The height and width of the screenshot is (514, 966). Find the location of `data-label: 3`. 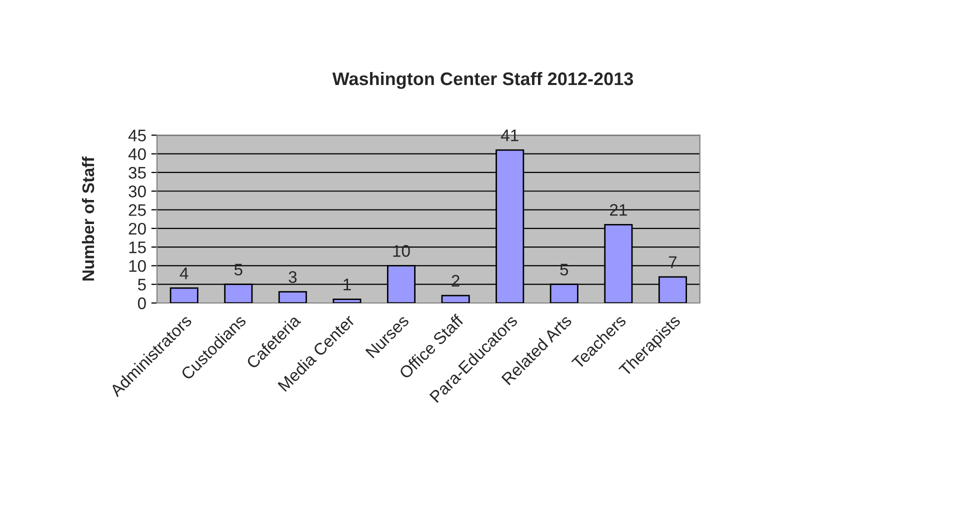

data-label: 3 is located at coordinates (292, 277).